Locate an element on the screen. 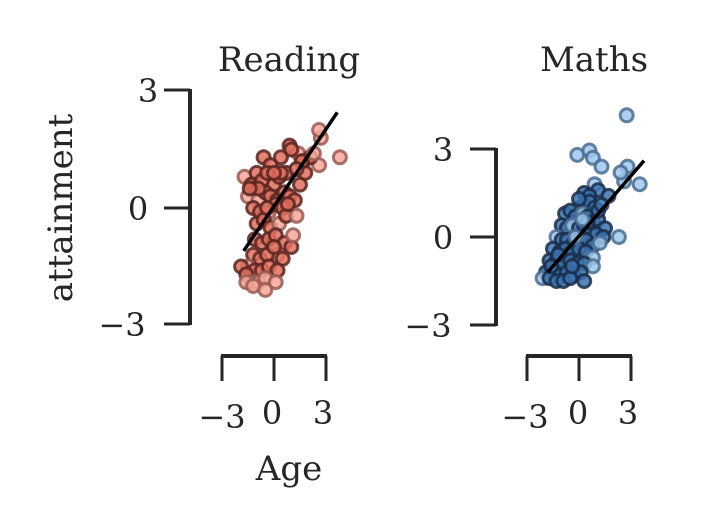 This screenshot has height=531, width=708. x-tick-label-maths-3: 3 is located at coordinates (628, 413).